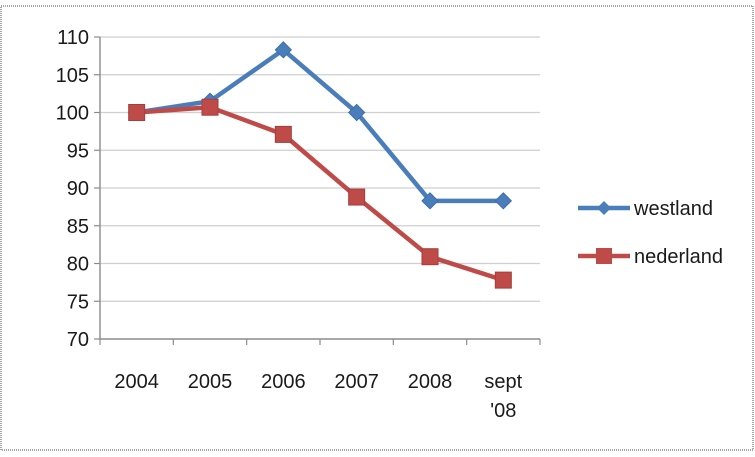 This screenshot has width=755, height=457. Describe the element at coordinates (78, 302) in the screenshot. I see `y-tick-label: 75` at that location.